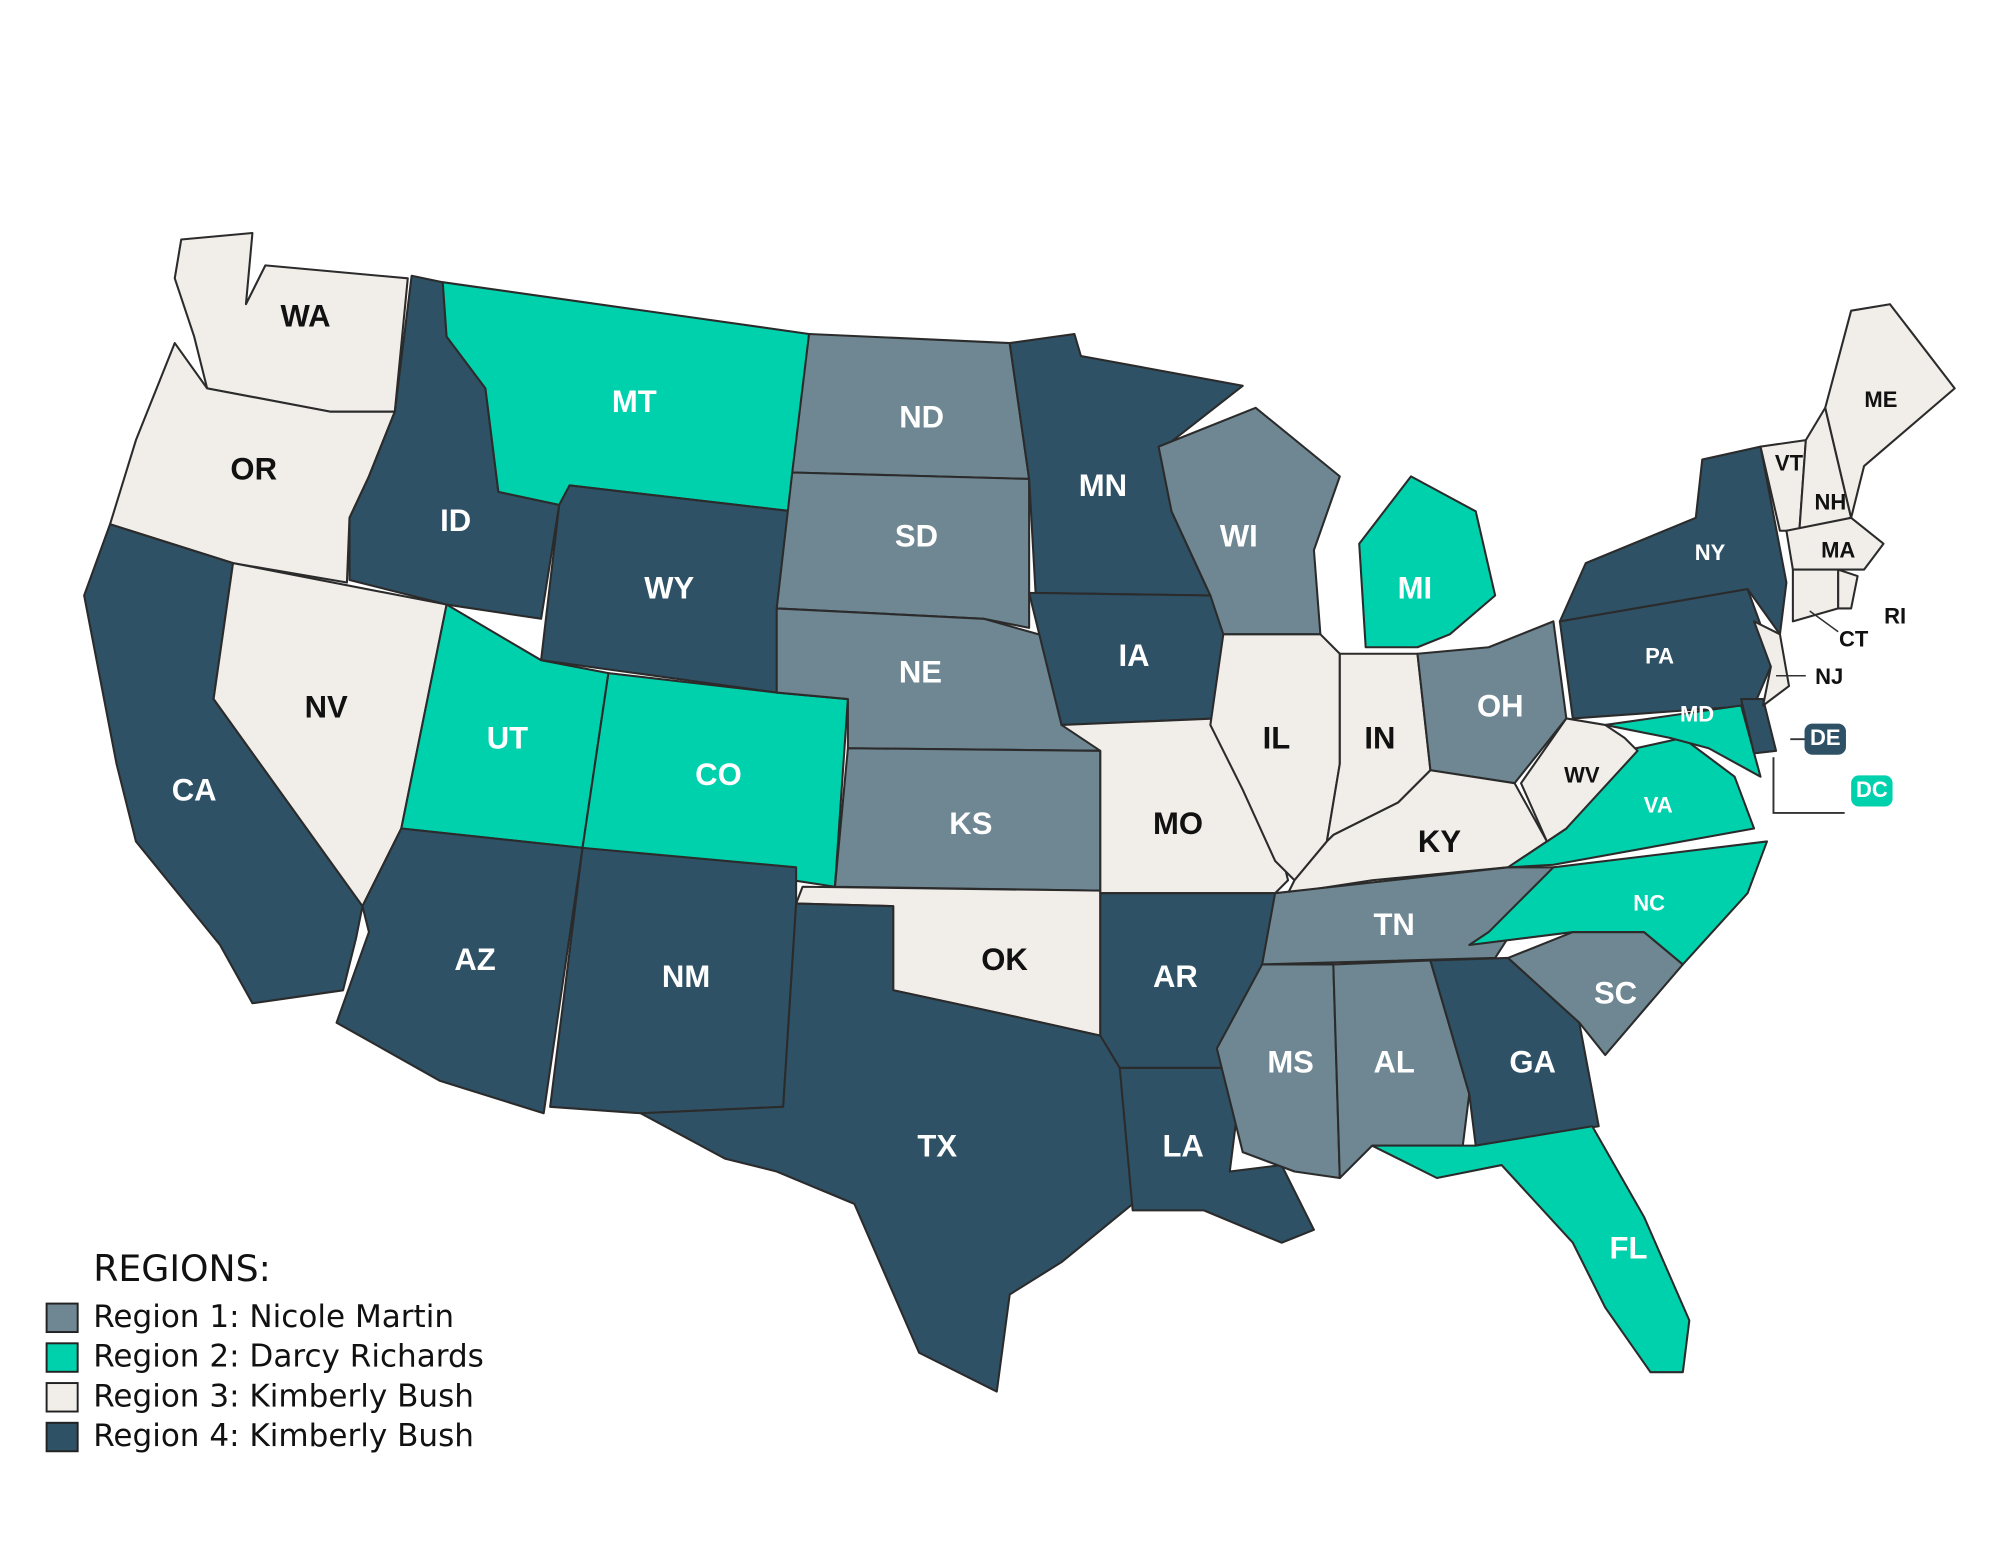  I want to click on state-label: ND, so click(921, 417).